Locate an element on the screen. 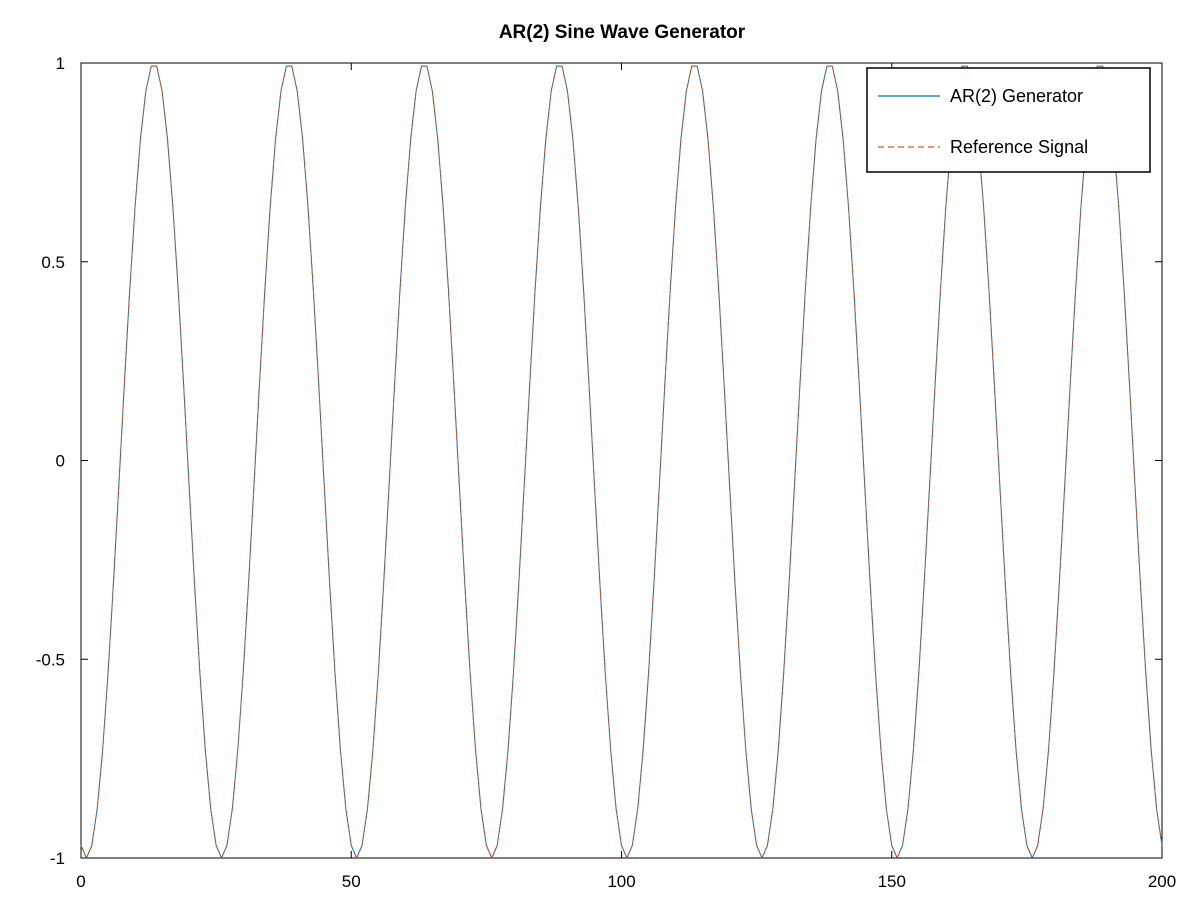  x-tick-label: 50 is located at coordinates (351, 881).